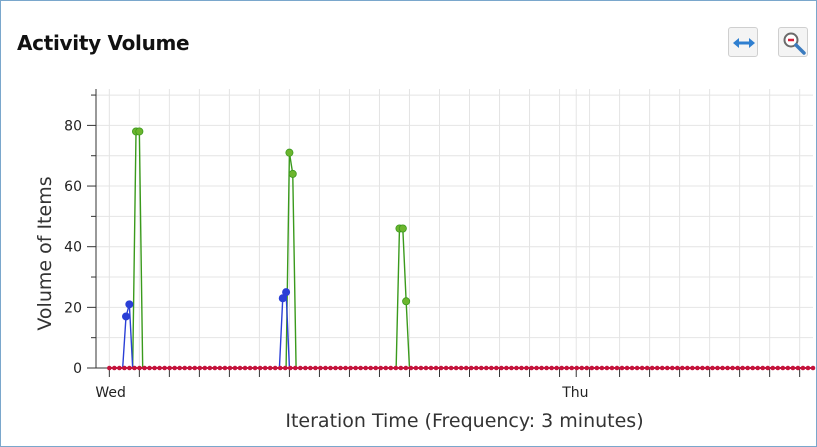 The width and height of the screenshot is (817, 447). Describe the element at coordinates (73, 126) in the screenshot. I see `y-tick-label: 80` at that location.